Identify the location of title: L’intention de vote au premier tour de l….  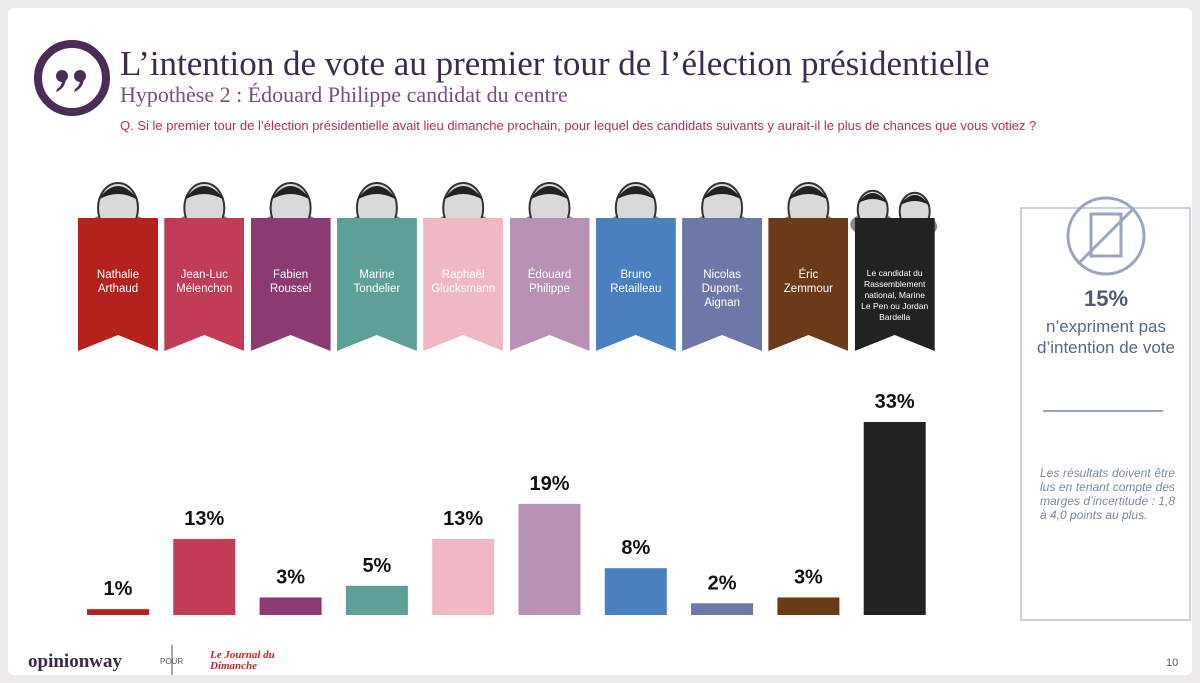
(555, 63).